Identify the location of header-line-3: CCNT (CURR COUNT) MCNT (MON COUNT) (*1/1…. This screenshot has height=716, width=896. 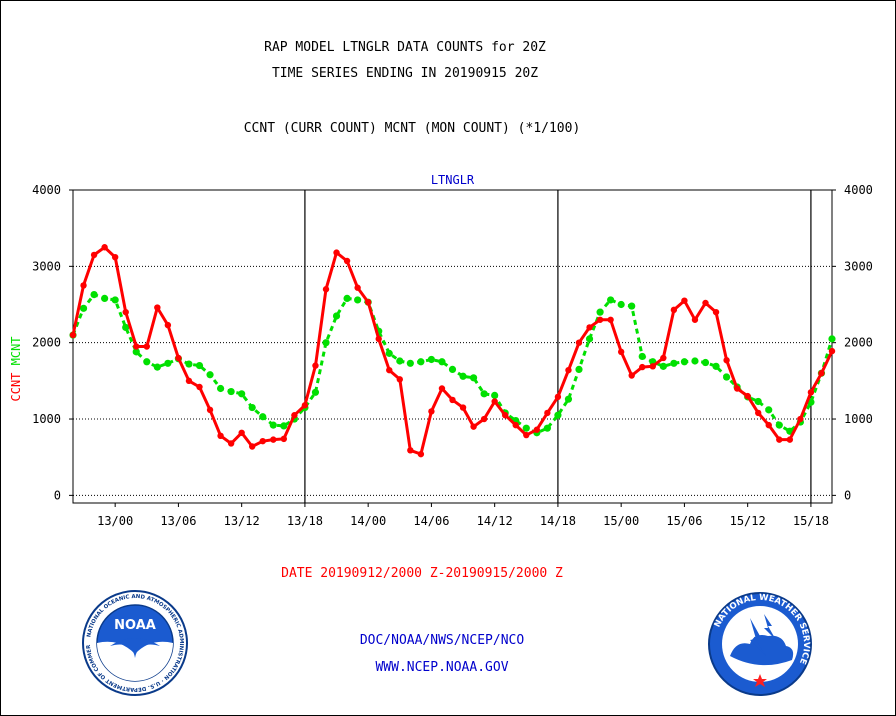
(412, 128).